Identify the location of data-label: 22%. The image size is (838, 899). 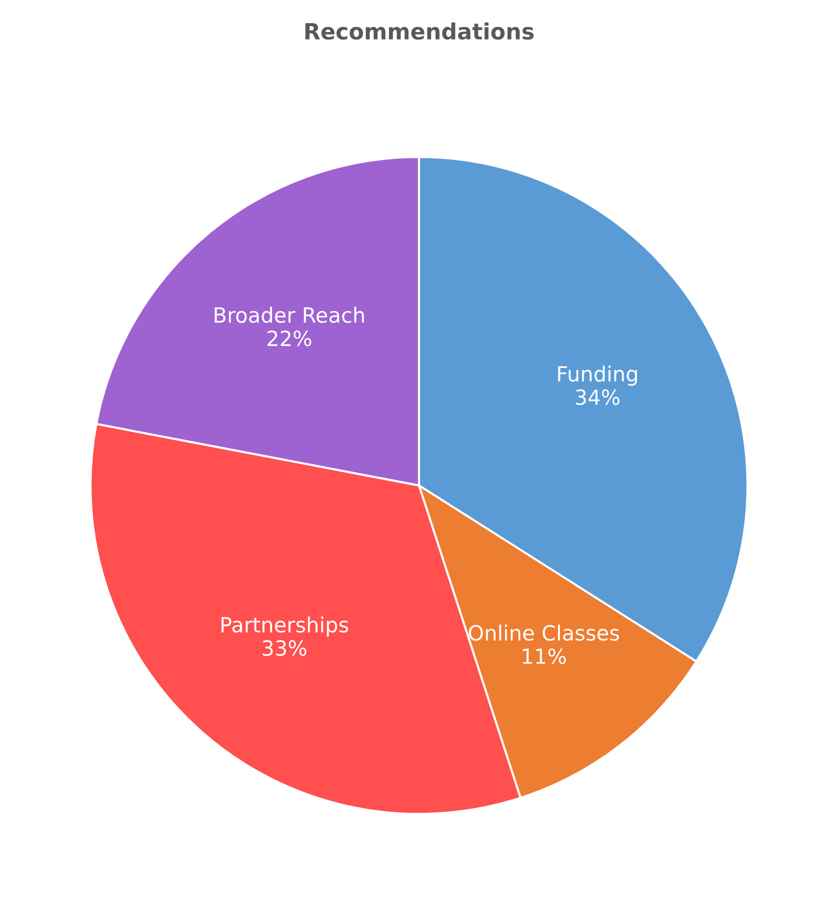
(290, 338).